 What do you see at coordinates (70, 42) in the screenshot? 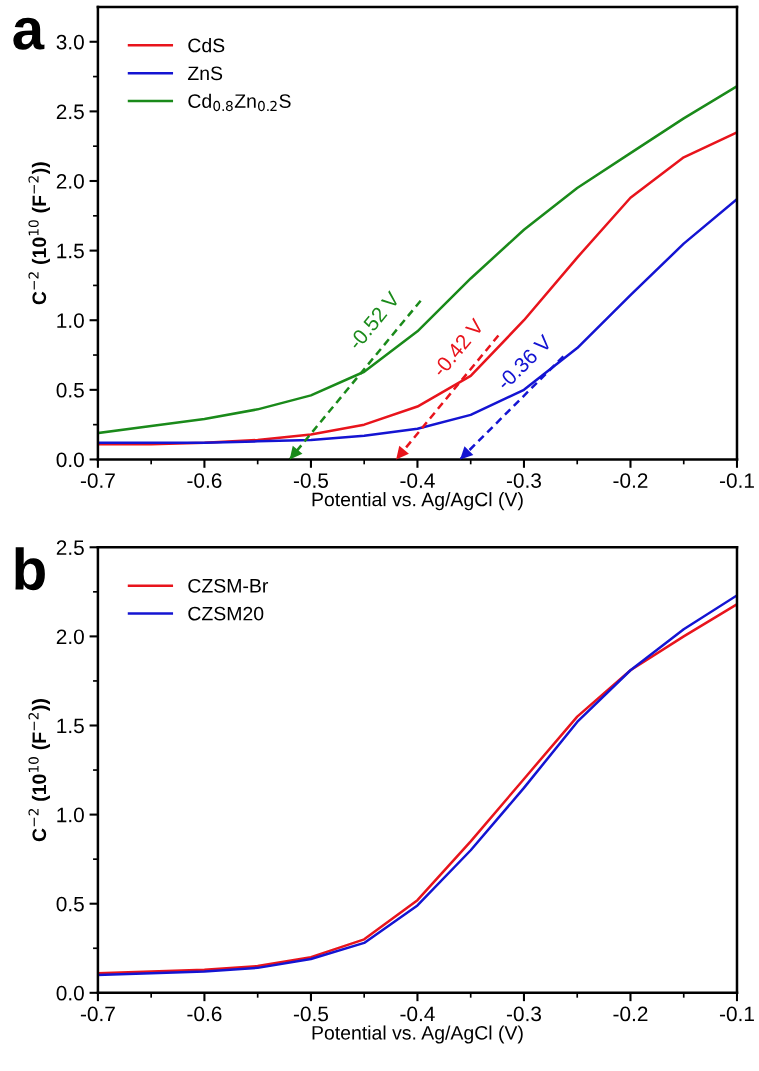
I see `y-tick-label: 3.0` at bounding box center [70, 42].